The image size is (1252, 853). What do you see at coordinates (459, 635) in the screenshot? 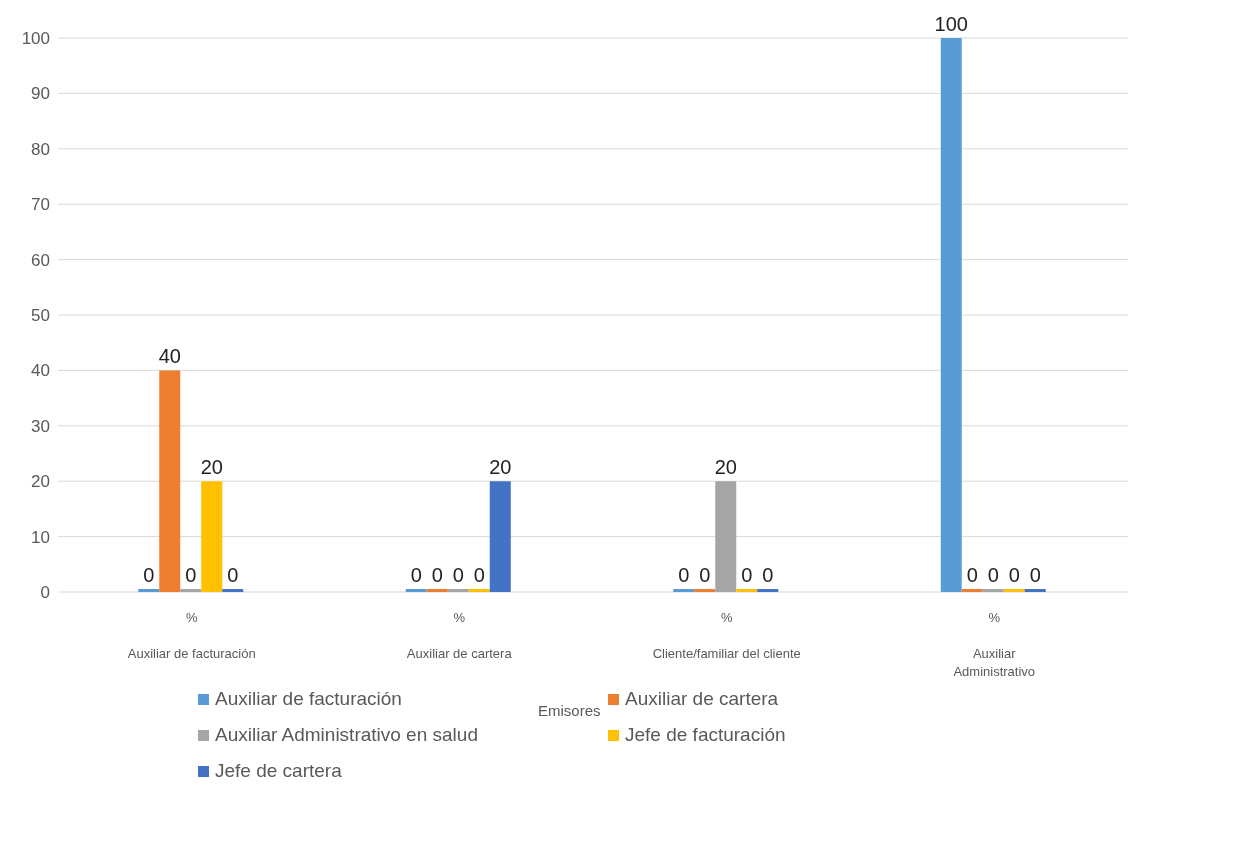
I see `category-label: % Auxiliar de cartera` at bounding box center [459, 635].